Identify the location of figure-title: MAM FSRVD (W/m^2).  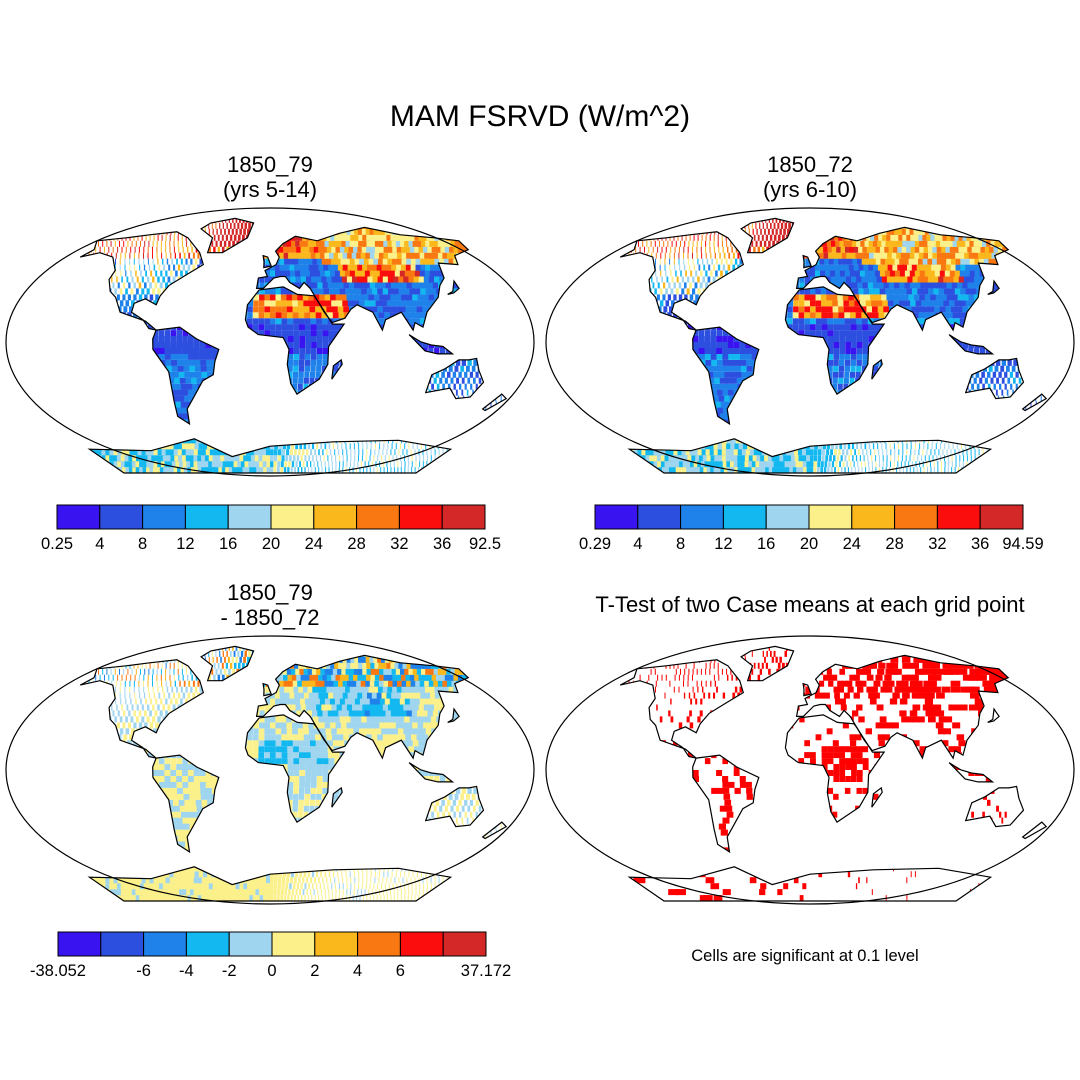
(540, 116).